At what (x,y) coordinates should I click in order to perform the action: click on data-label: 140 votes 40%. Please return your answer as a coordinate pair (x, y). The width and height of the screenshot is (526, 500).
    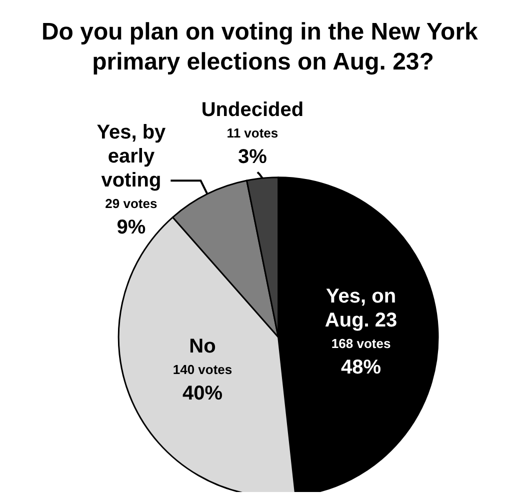
    Looking at the image, I should click on (202, 383).